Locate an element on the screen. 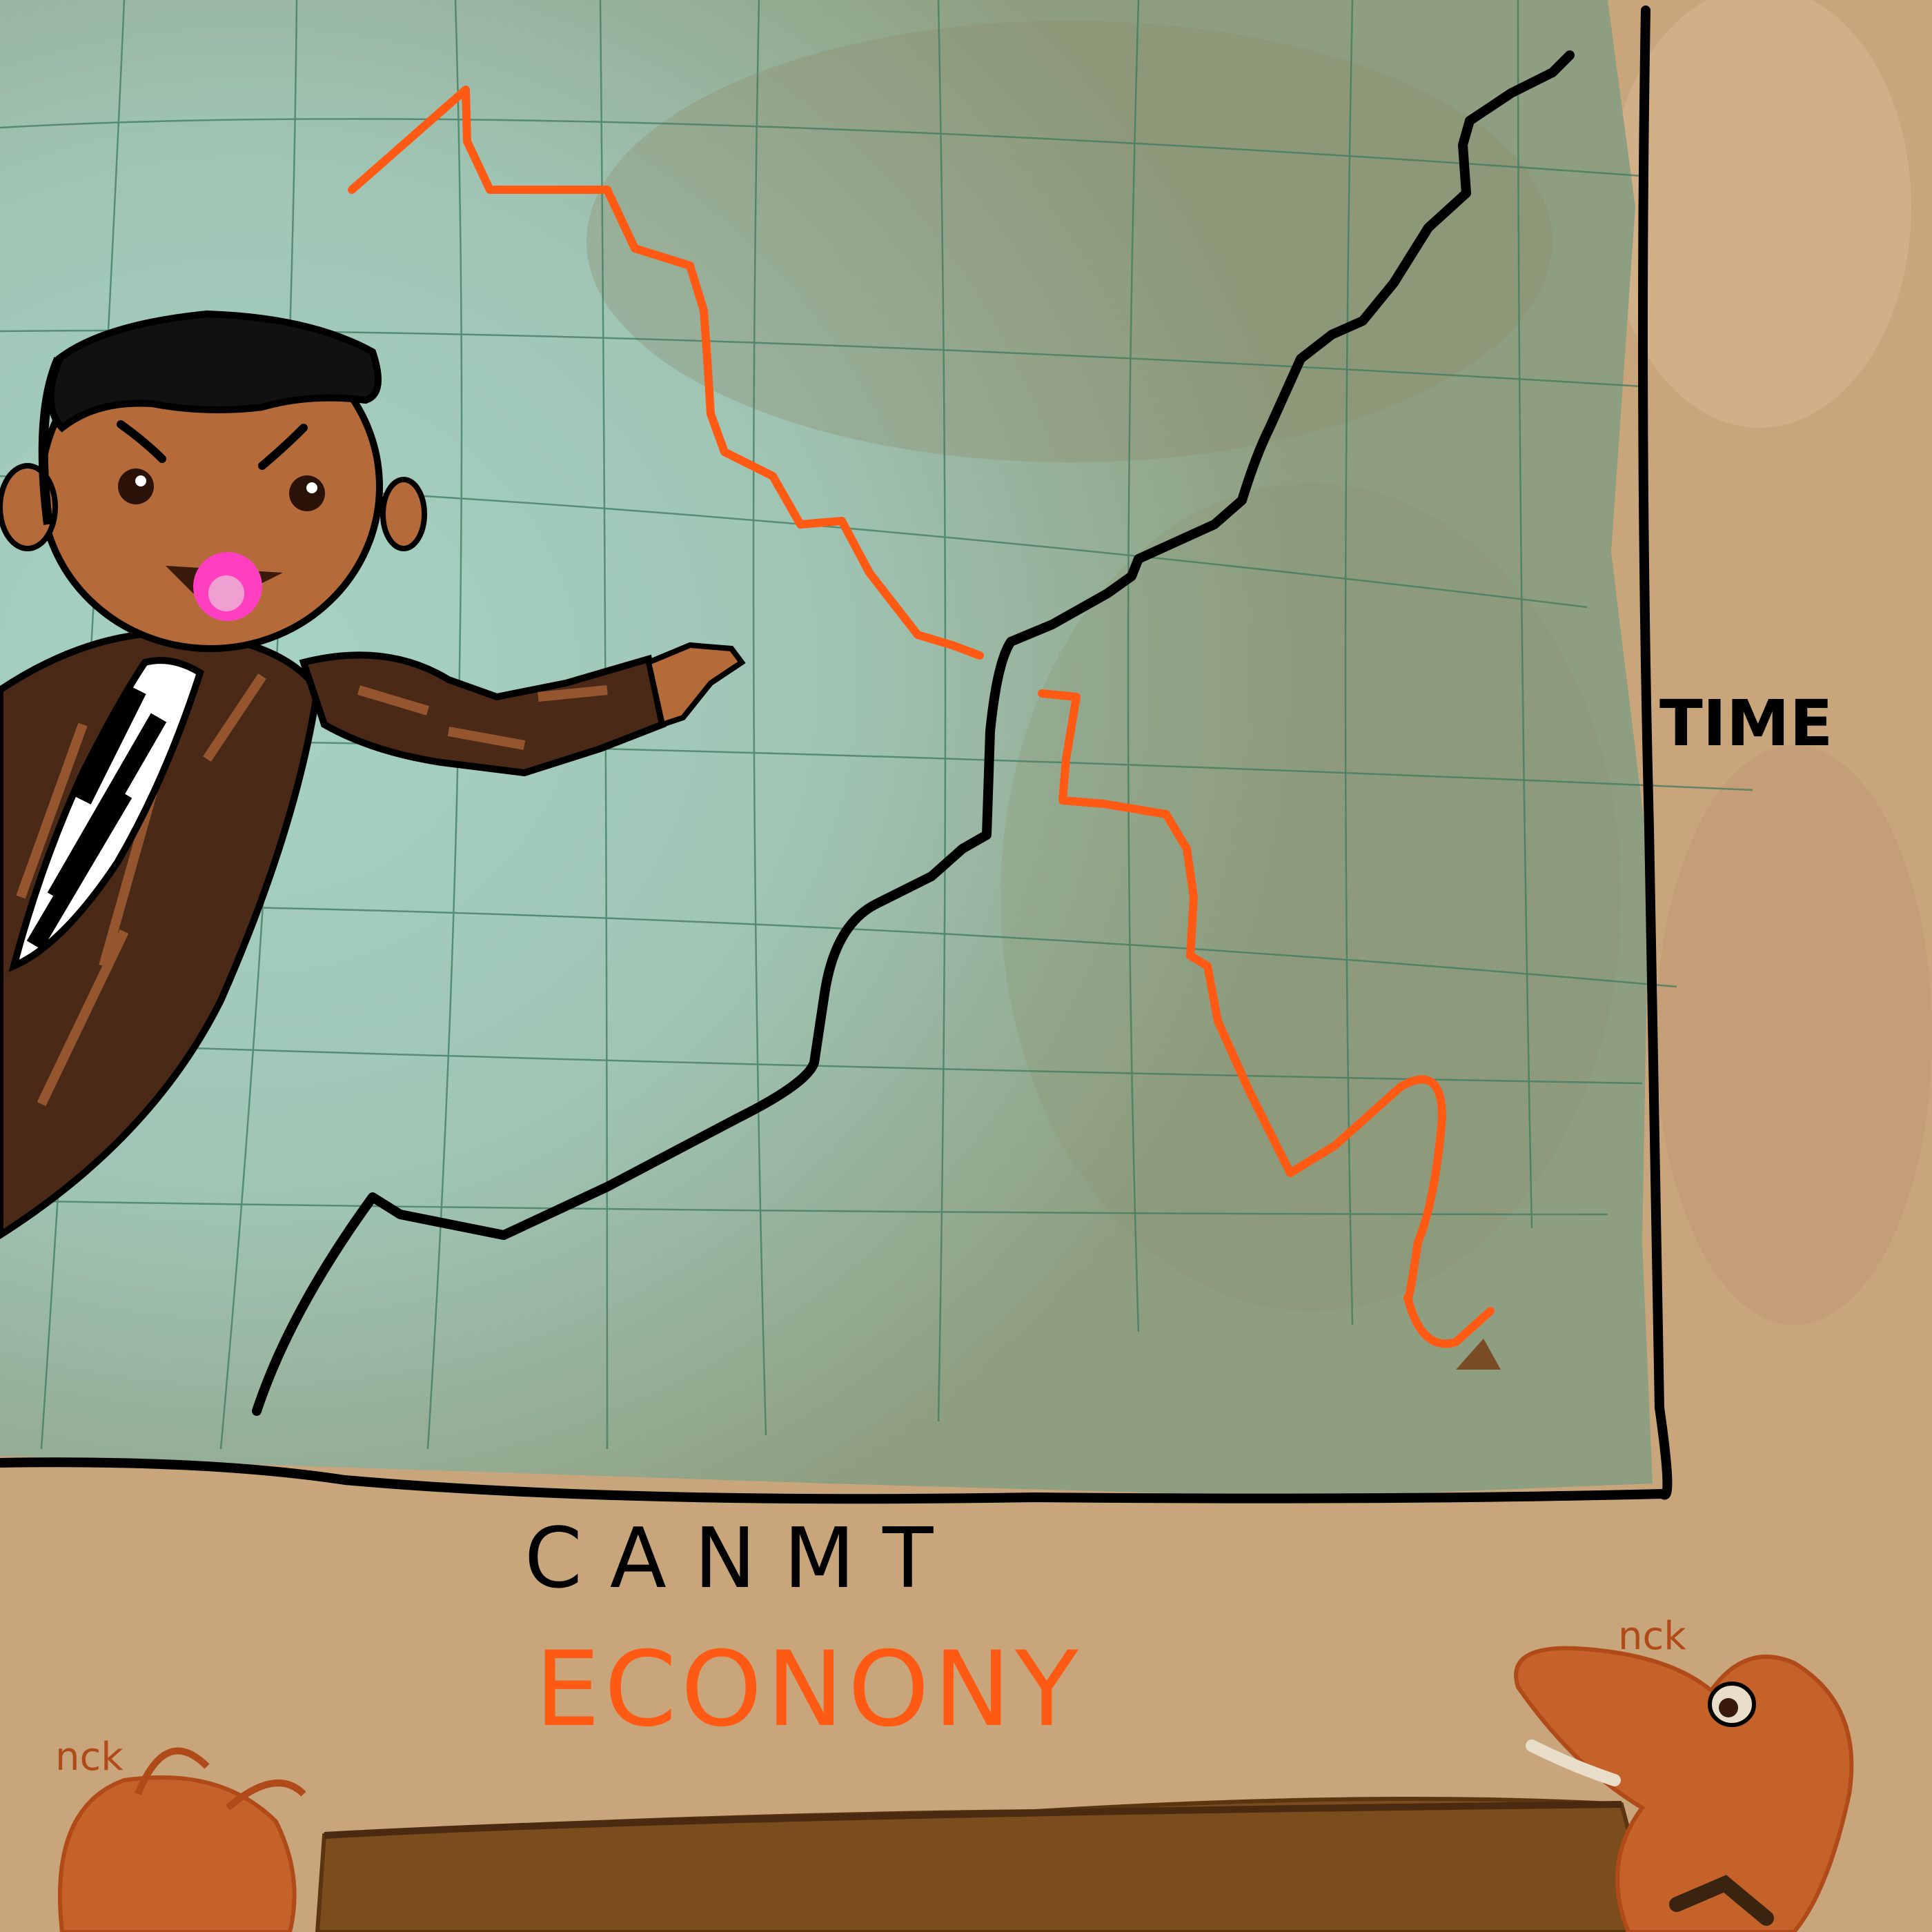 This screenshot has height=1932, width=1932. desk-edge is located at coordinates (973, 1820).